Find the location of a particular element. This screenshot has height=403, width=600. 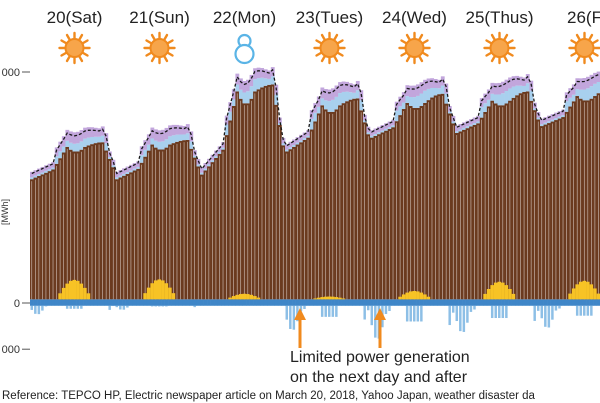

day-label: 20(Sat) is located at coordinates (75, 17).